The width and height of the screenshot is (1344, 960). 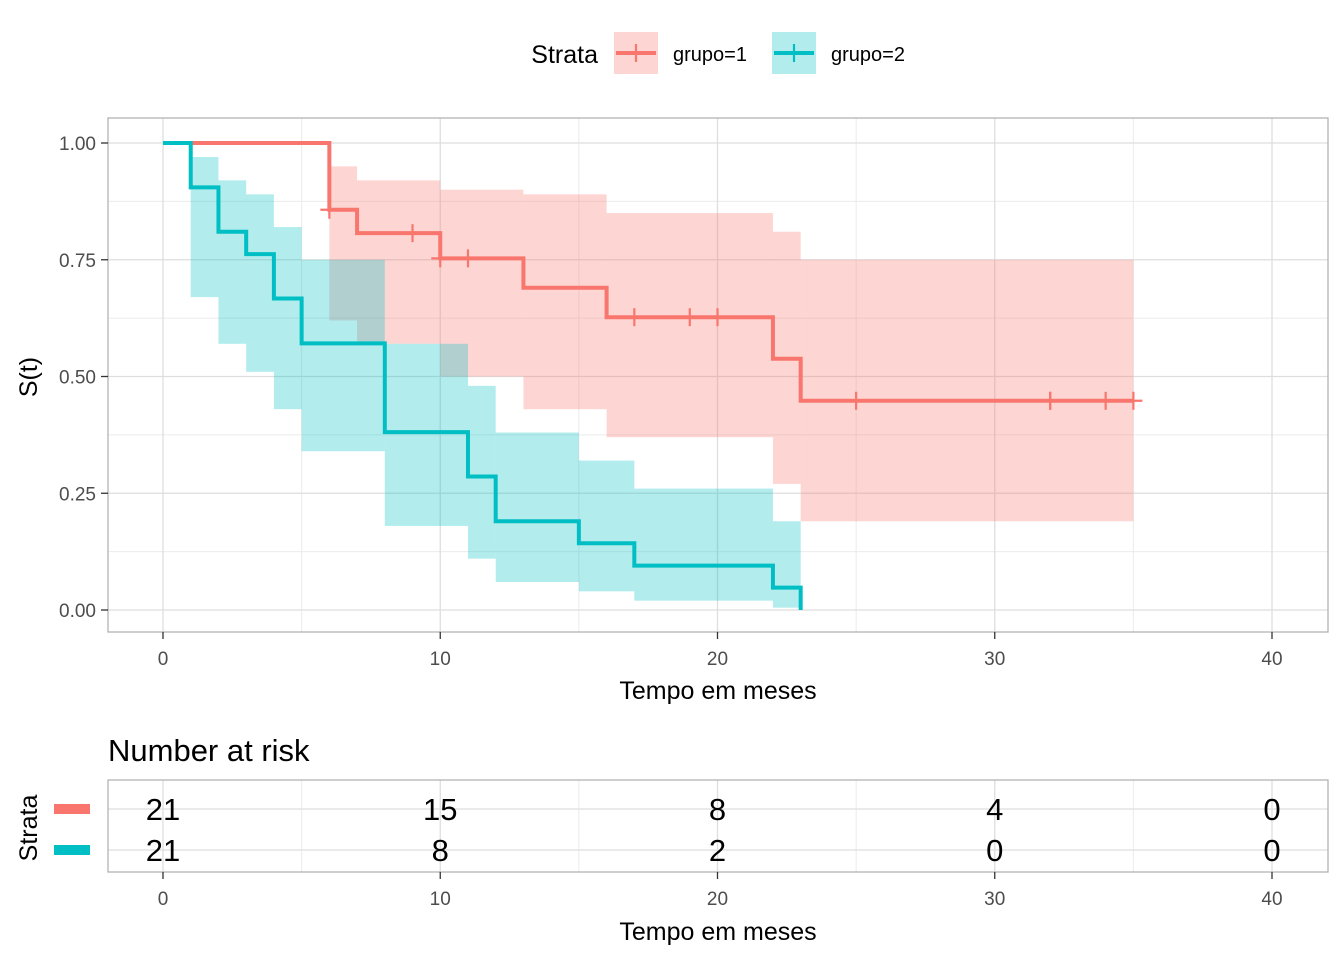 What do you see at coordinates (994, 809) in the screenshot?
I see `risk-value: 4` at bounding box center [994, 809].